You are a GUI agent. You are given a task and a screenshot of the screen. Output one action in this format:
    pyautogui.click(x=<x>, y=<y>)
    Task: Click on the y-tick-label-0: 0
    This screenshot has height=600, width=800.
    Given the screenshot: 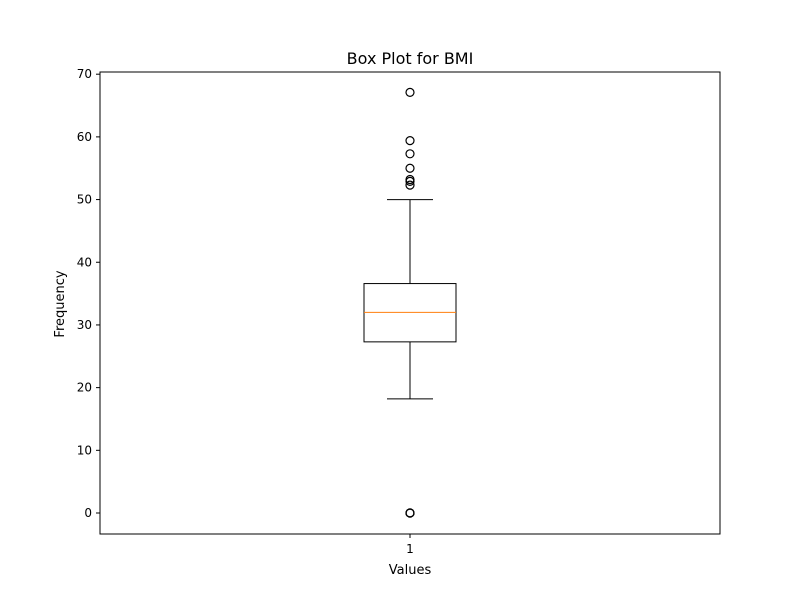 What is the action you would take?
    pyautogui.click(x=88, y=513)
    